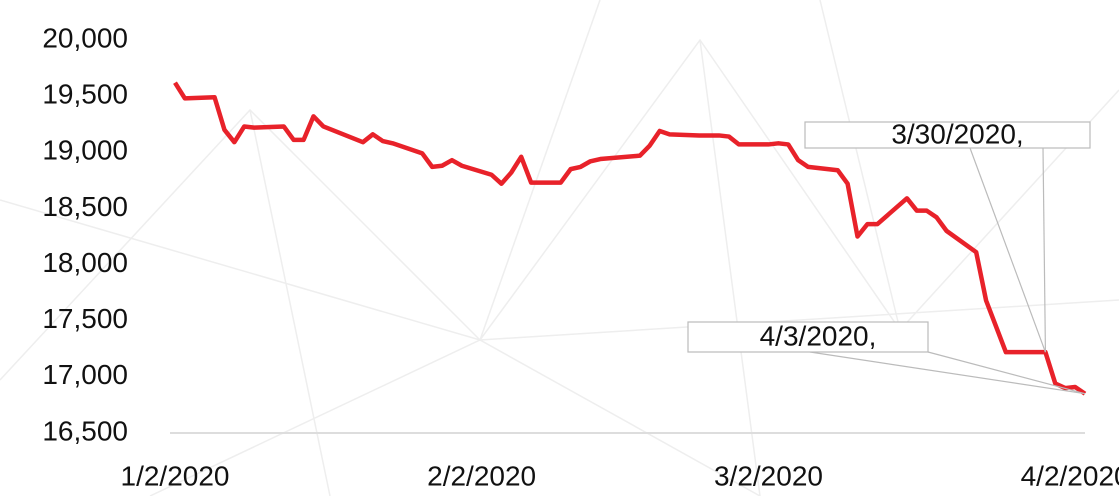 The height and width of the screenshot is (496, 1119). Describe the element at coordinates (85, 318) in the screenshot. I see `y-tick-label: 17,500` at that location.